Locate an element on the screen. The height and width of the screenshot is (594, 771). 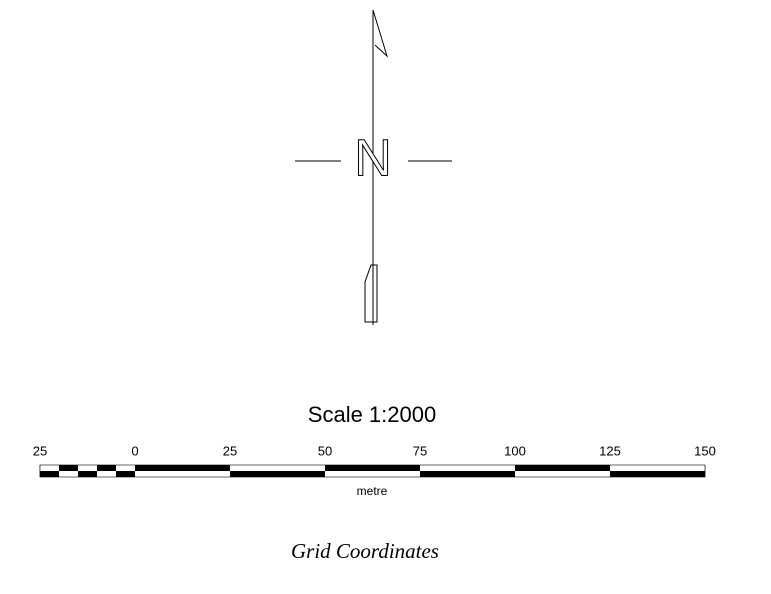
arrow-head is located at coordinates (380, 33).